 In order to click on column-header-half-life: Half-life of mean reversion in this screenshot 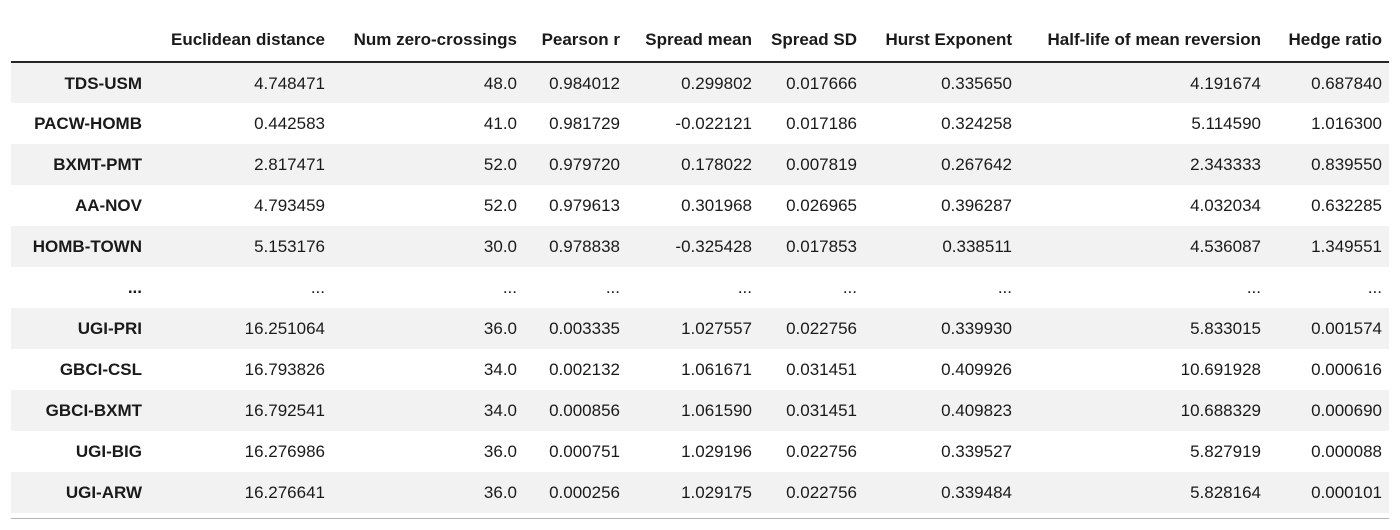, I will do `click(1143, 35)`.